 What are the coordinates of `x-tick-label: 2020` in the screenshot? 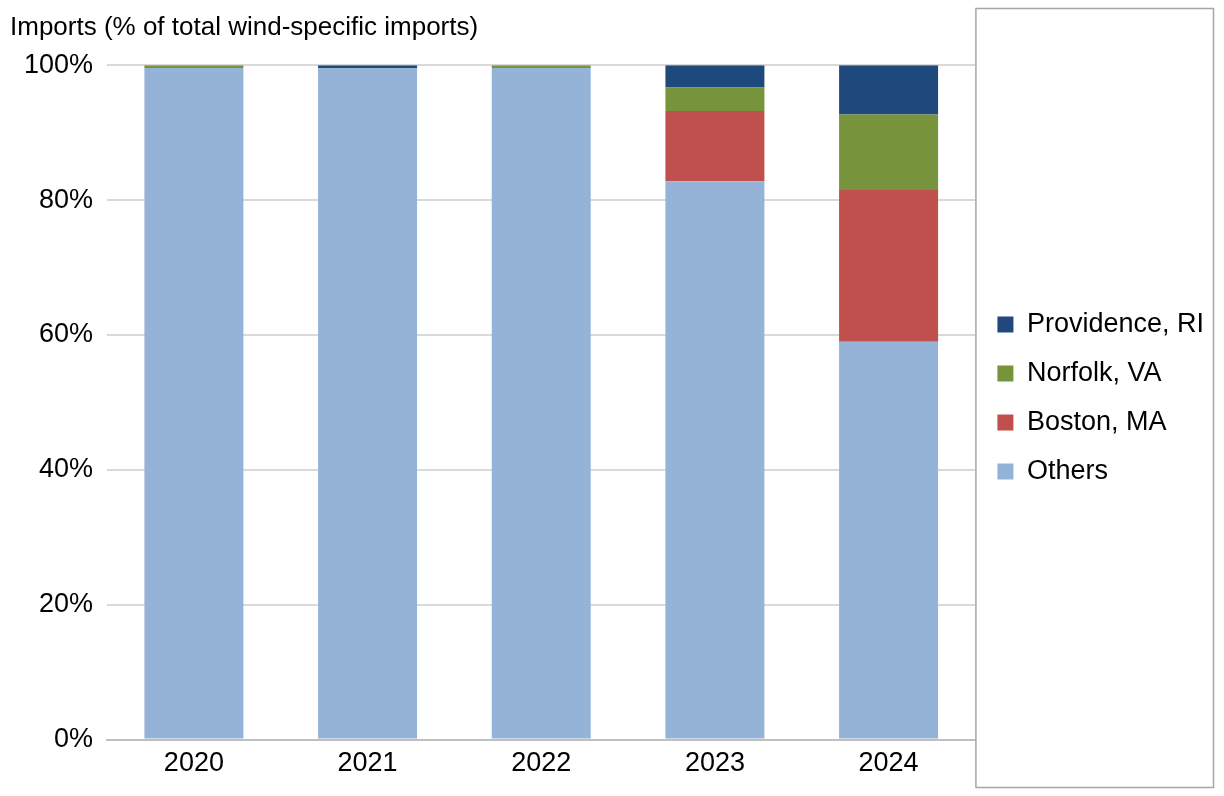 It's located at (193, 762).